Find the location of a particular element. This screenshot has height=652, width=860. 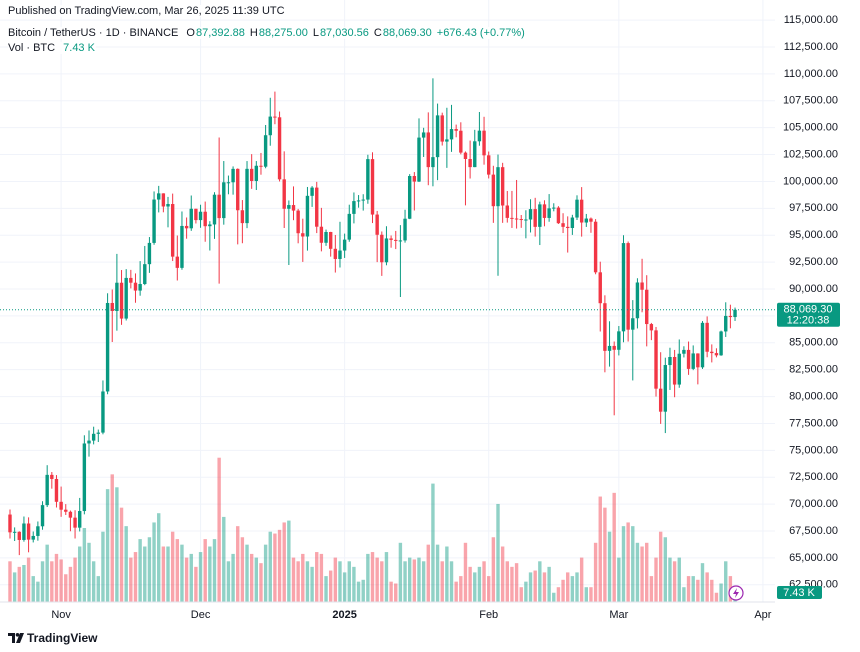

y-tick-label: 70,000.00 is located at coordinates (813, 504).